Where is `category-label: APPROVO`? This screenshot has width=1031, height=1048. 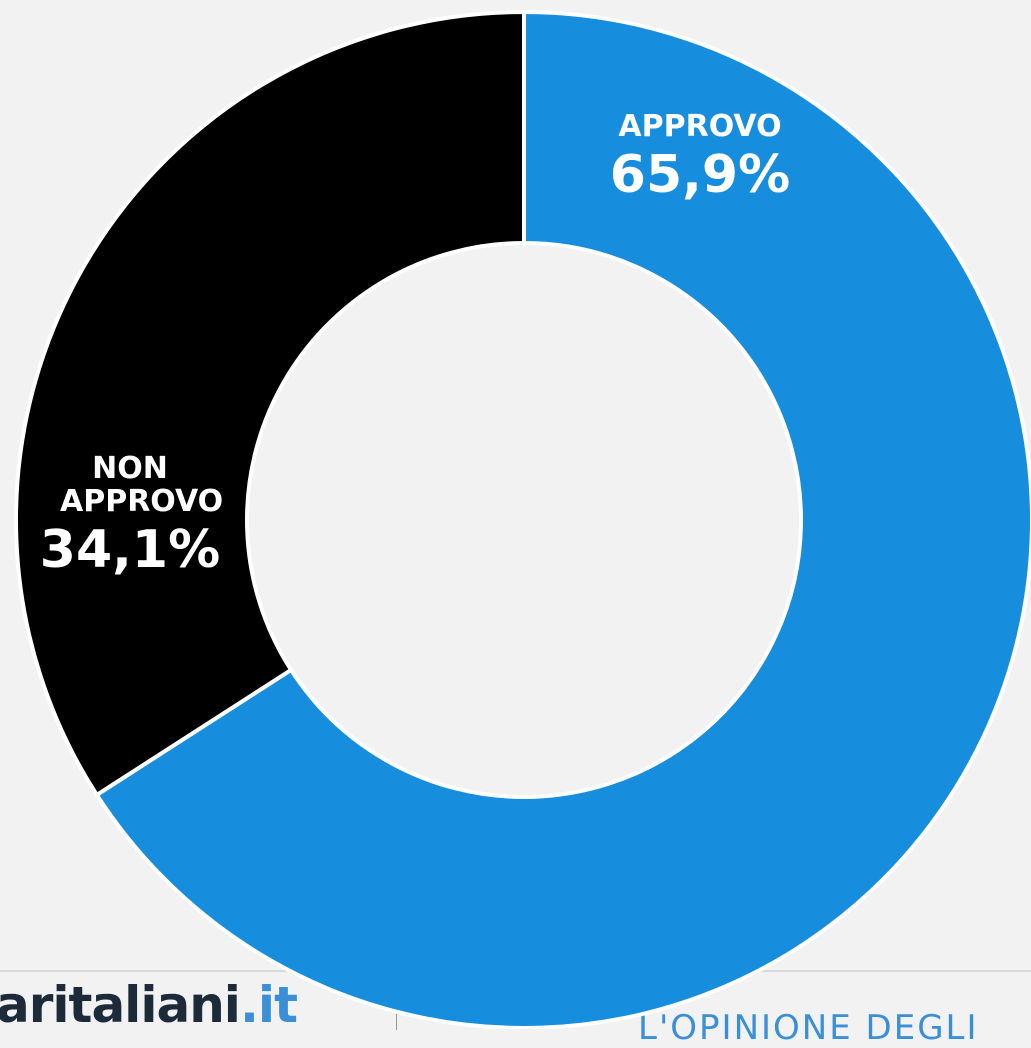 category-label: APPROVO is located at coordinates (700, 126).